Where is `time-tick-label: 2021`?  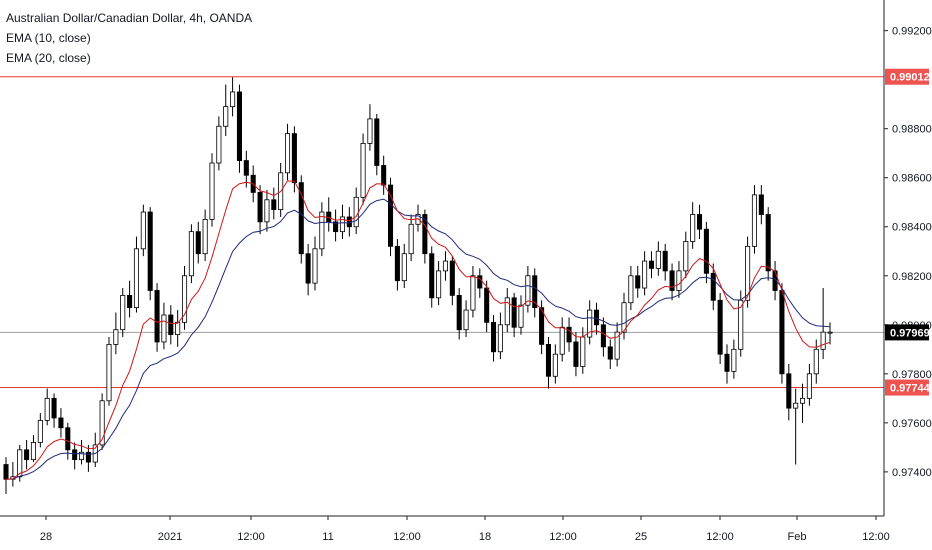
time-tick-label: 2021 is located at coordinates (170, 537).